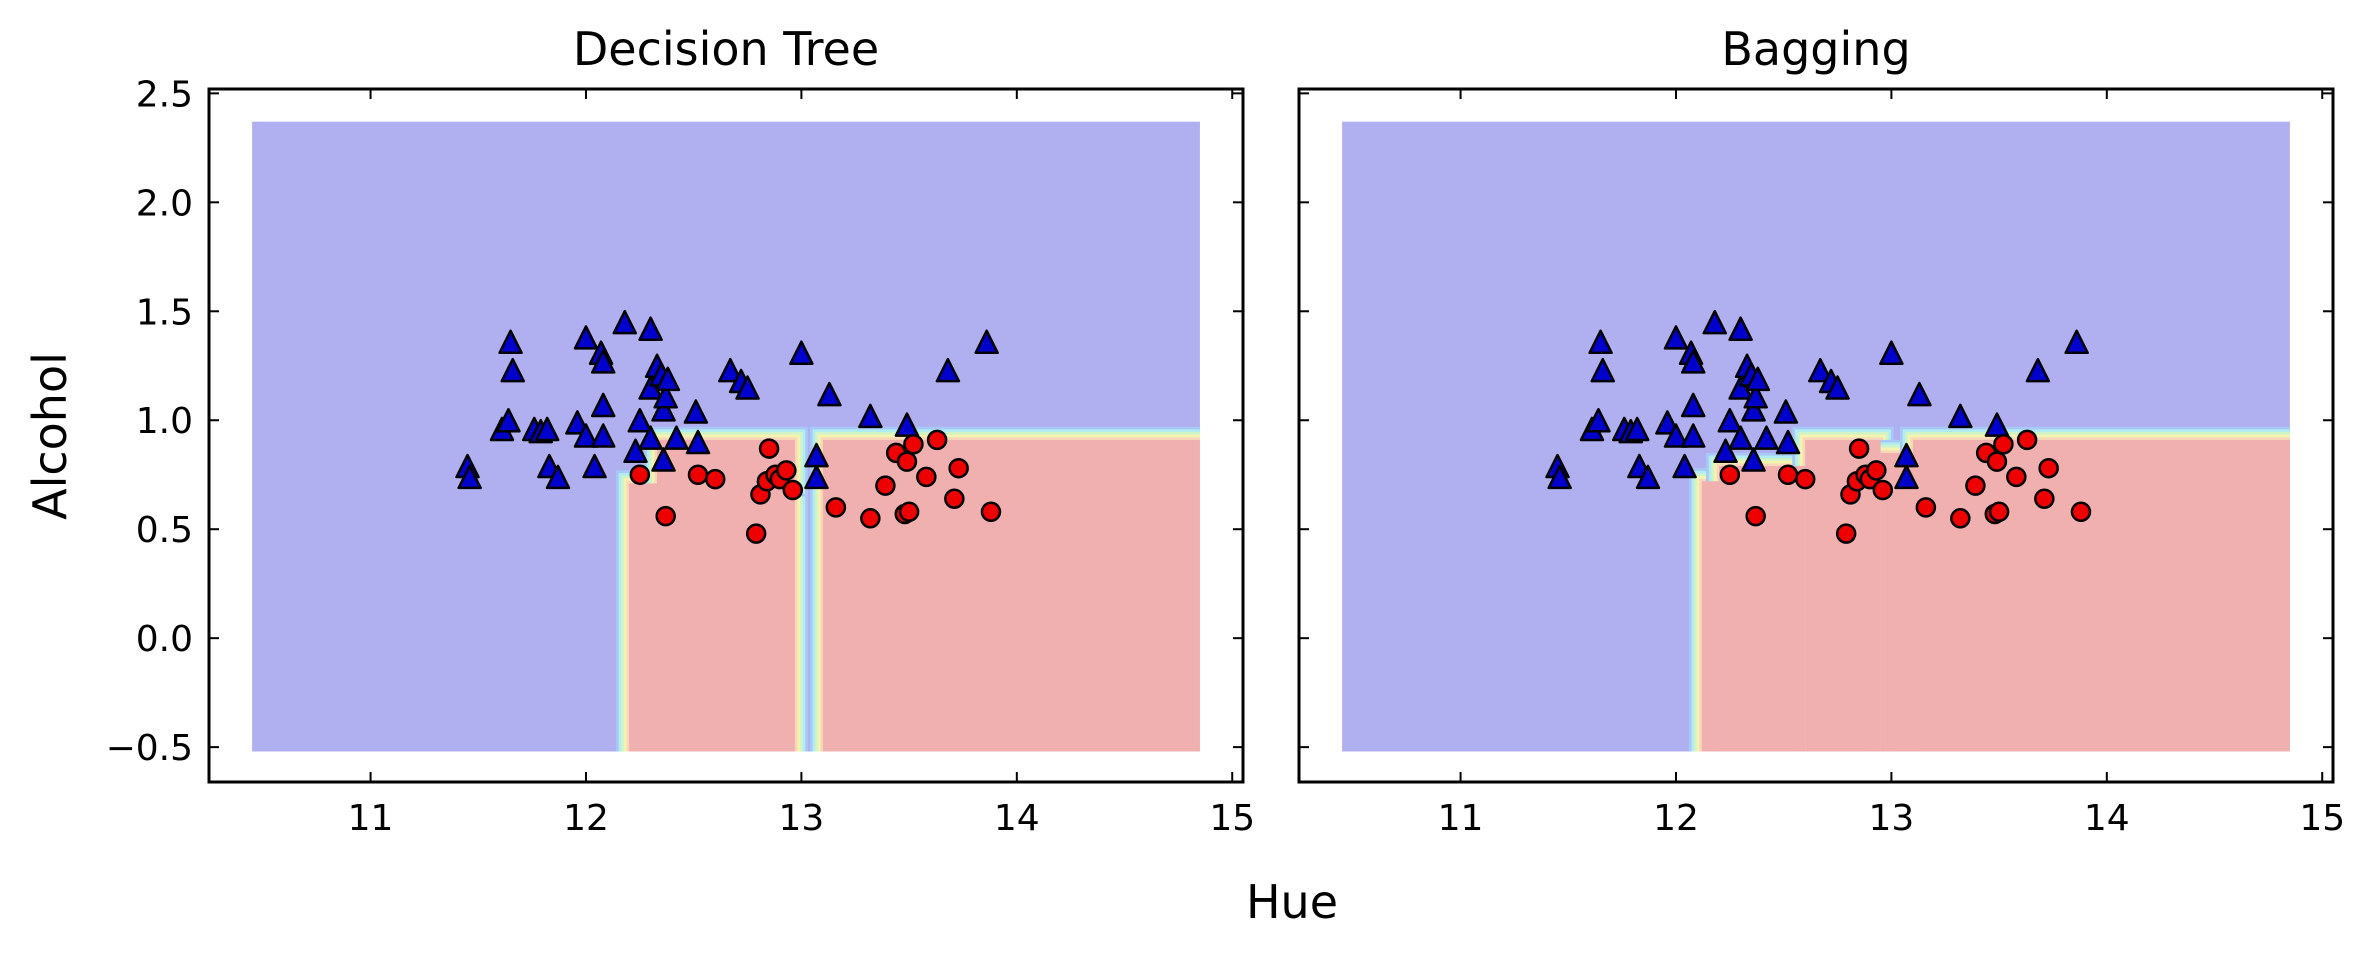 This screenshot has height=957, width=2365. I want to click on x-axis-label: Hue, so click(1292, 902).